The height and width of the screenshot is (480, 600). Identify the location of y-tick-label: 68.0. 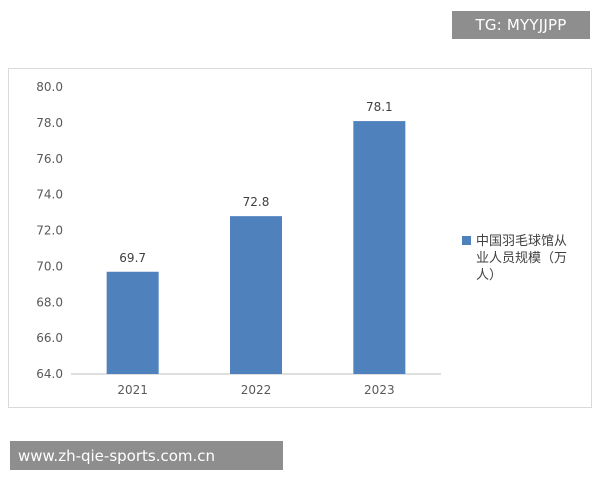
(49, 302).